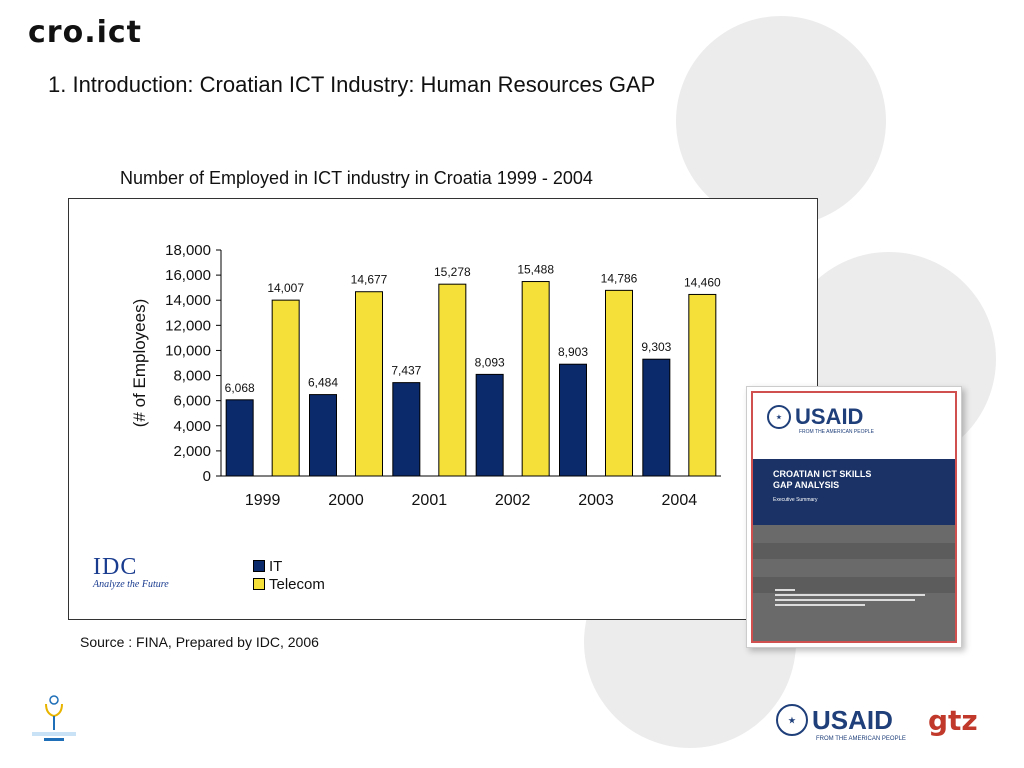  What do you see at coordinates (619, 278) in the screenshot?
I see `data-label-telecom-2003: 14,786` at bounding box center [619, 278].